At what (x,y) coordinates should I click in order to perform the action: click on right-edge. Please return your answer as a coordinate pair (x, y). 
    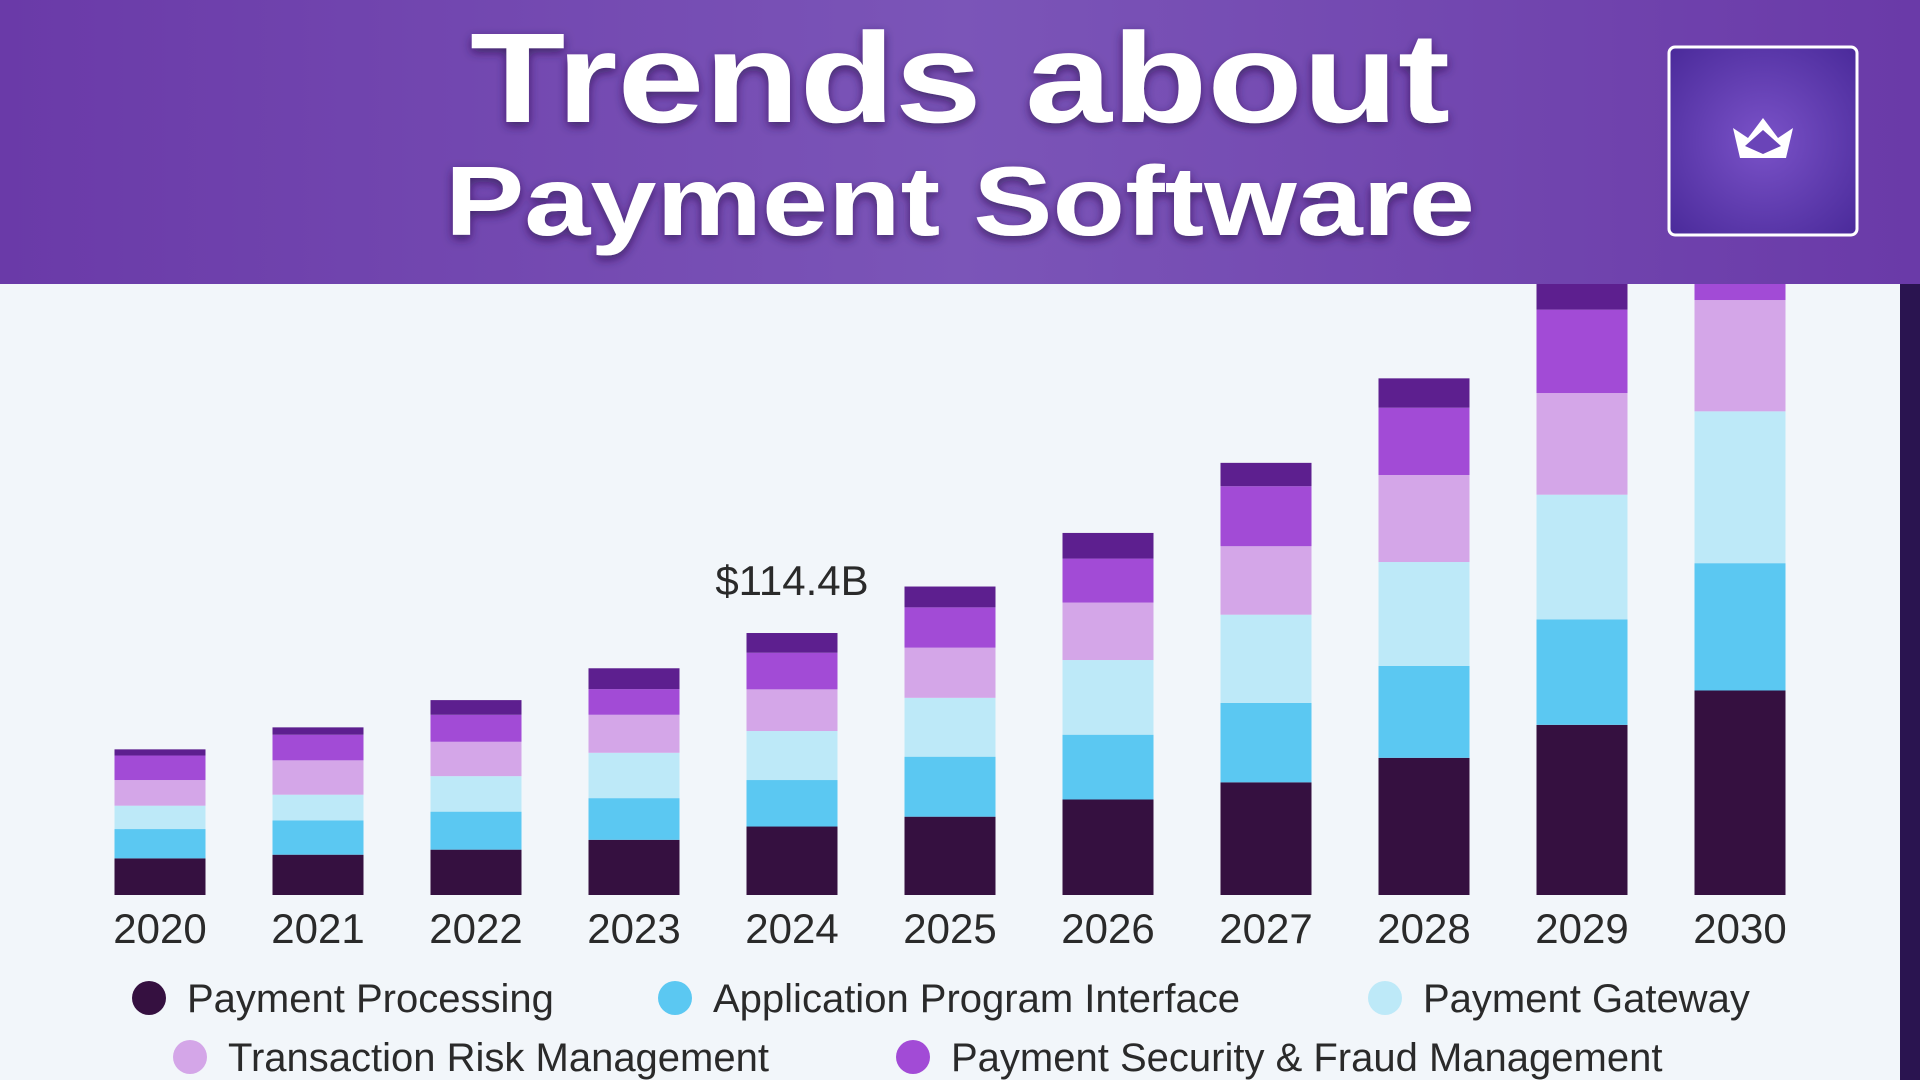
    Looking at the image, I should click on (1910, 682).